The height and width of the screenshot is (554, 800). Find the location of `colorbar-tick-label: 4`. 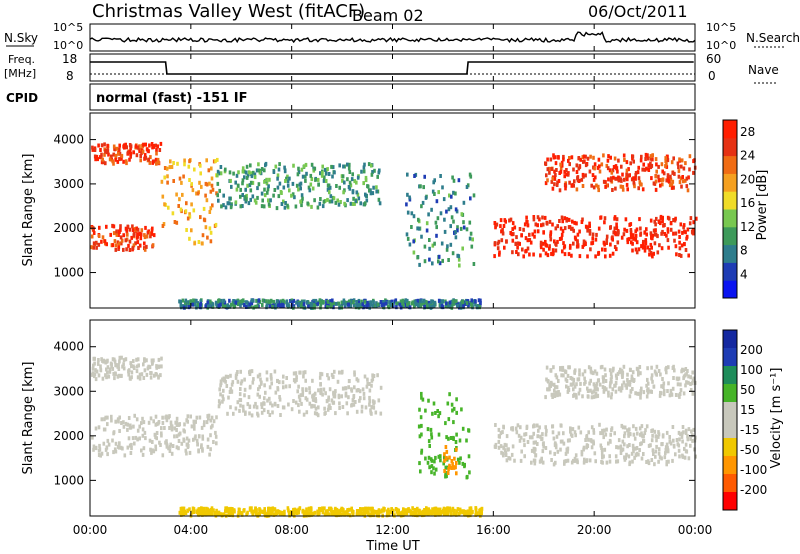

colorbar-tick-label: 4 is located at coordinates (744, 274).